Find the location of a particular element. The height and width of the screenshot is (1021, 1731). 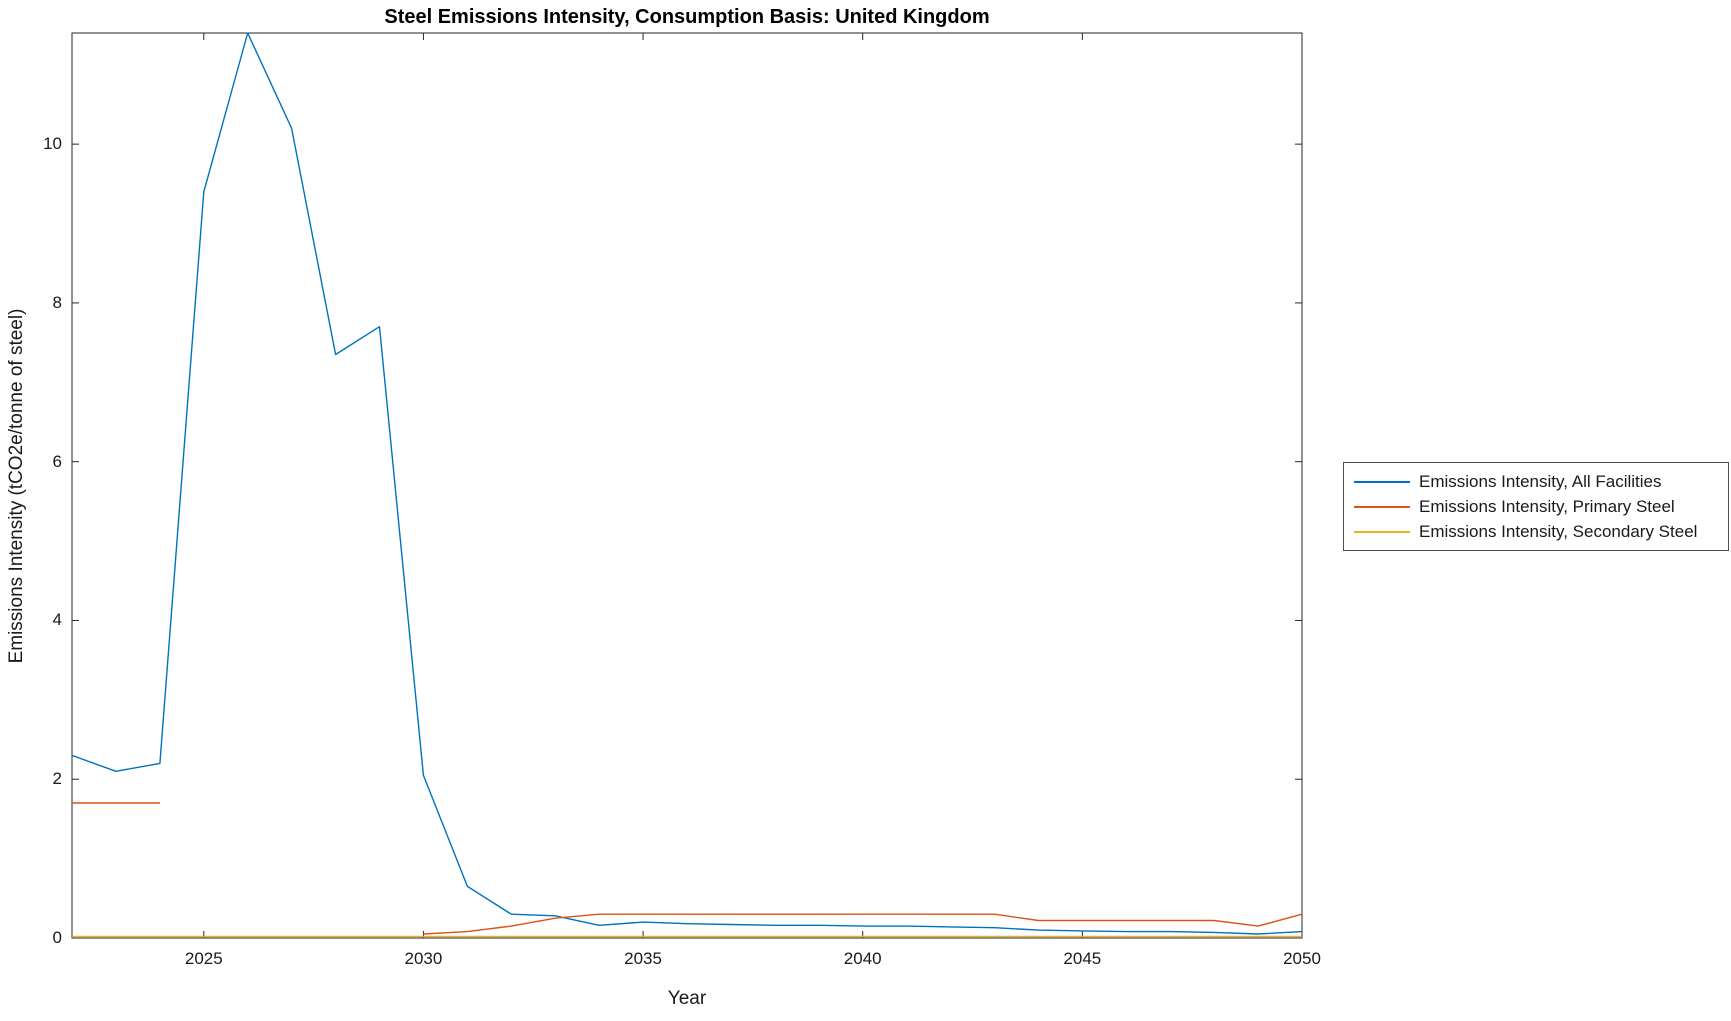

x-tick-label: 2025 is located at coordinates (203, 958).